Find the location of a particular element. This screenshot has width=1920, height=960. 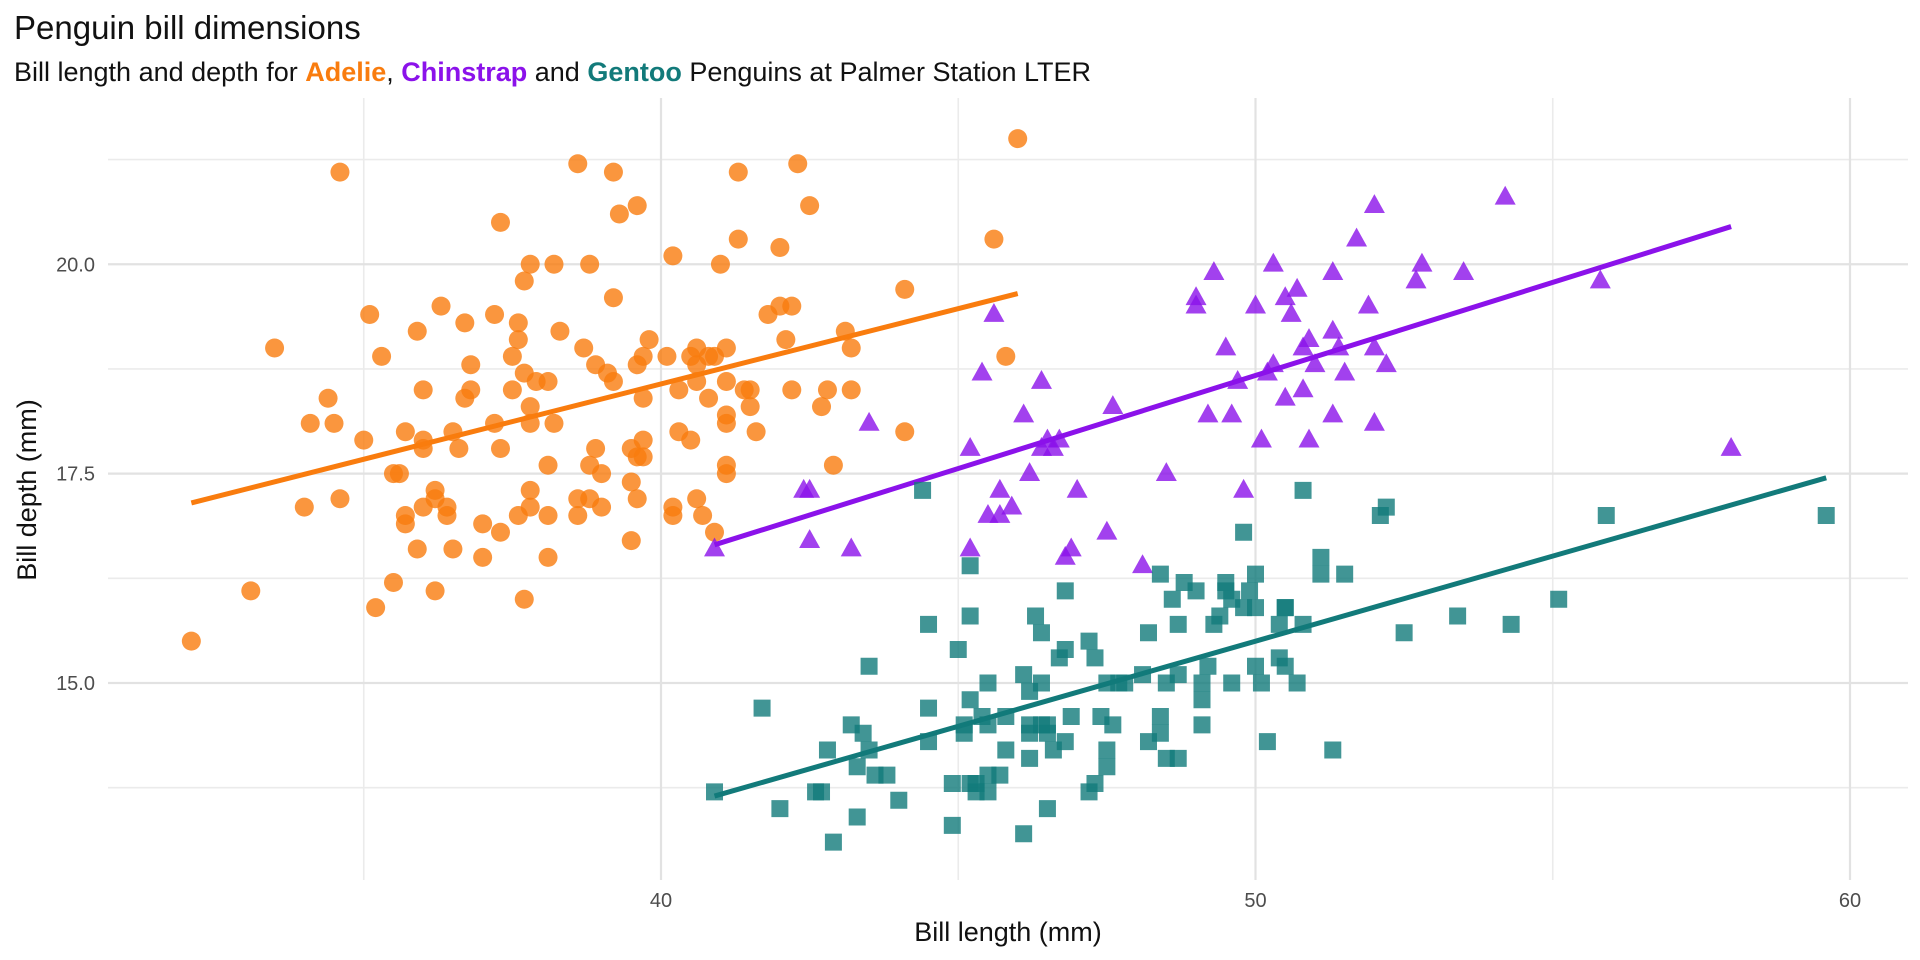

x-axis-ticks: 40 50 60 is located at coordinates (1255, 901).